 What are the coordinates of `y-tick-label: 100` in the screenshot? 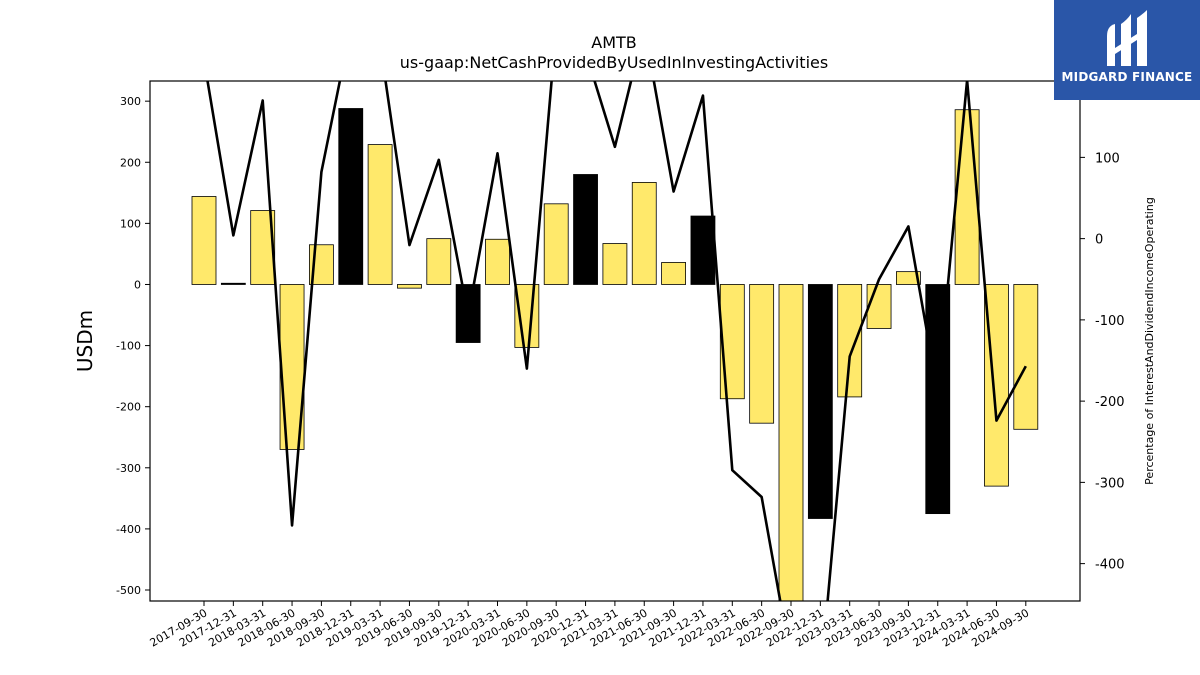 It's located at (130, 223).